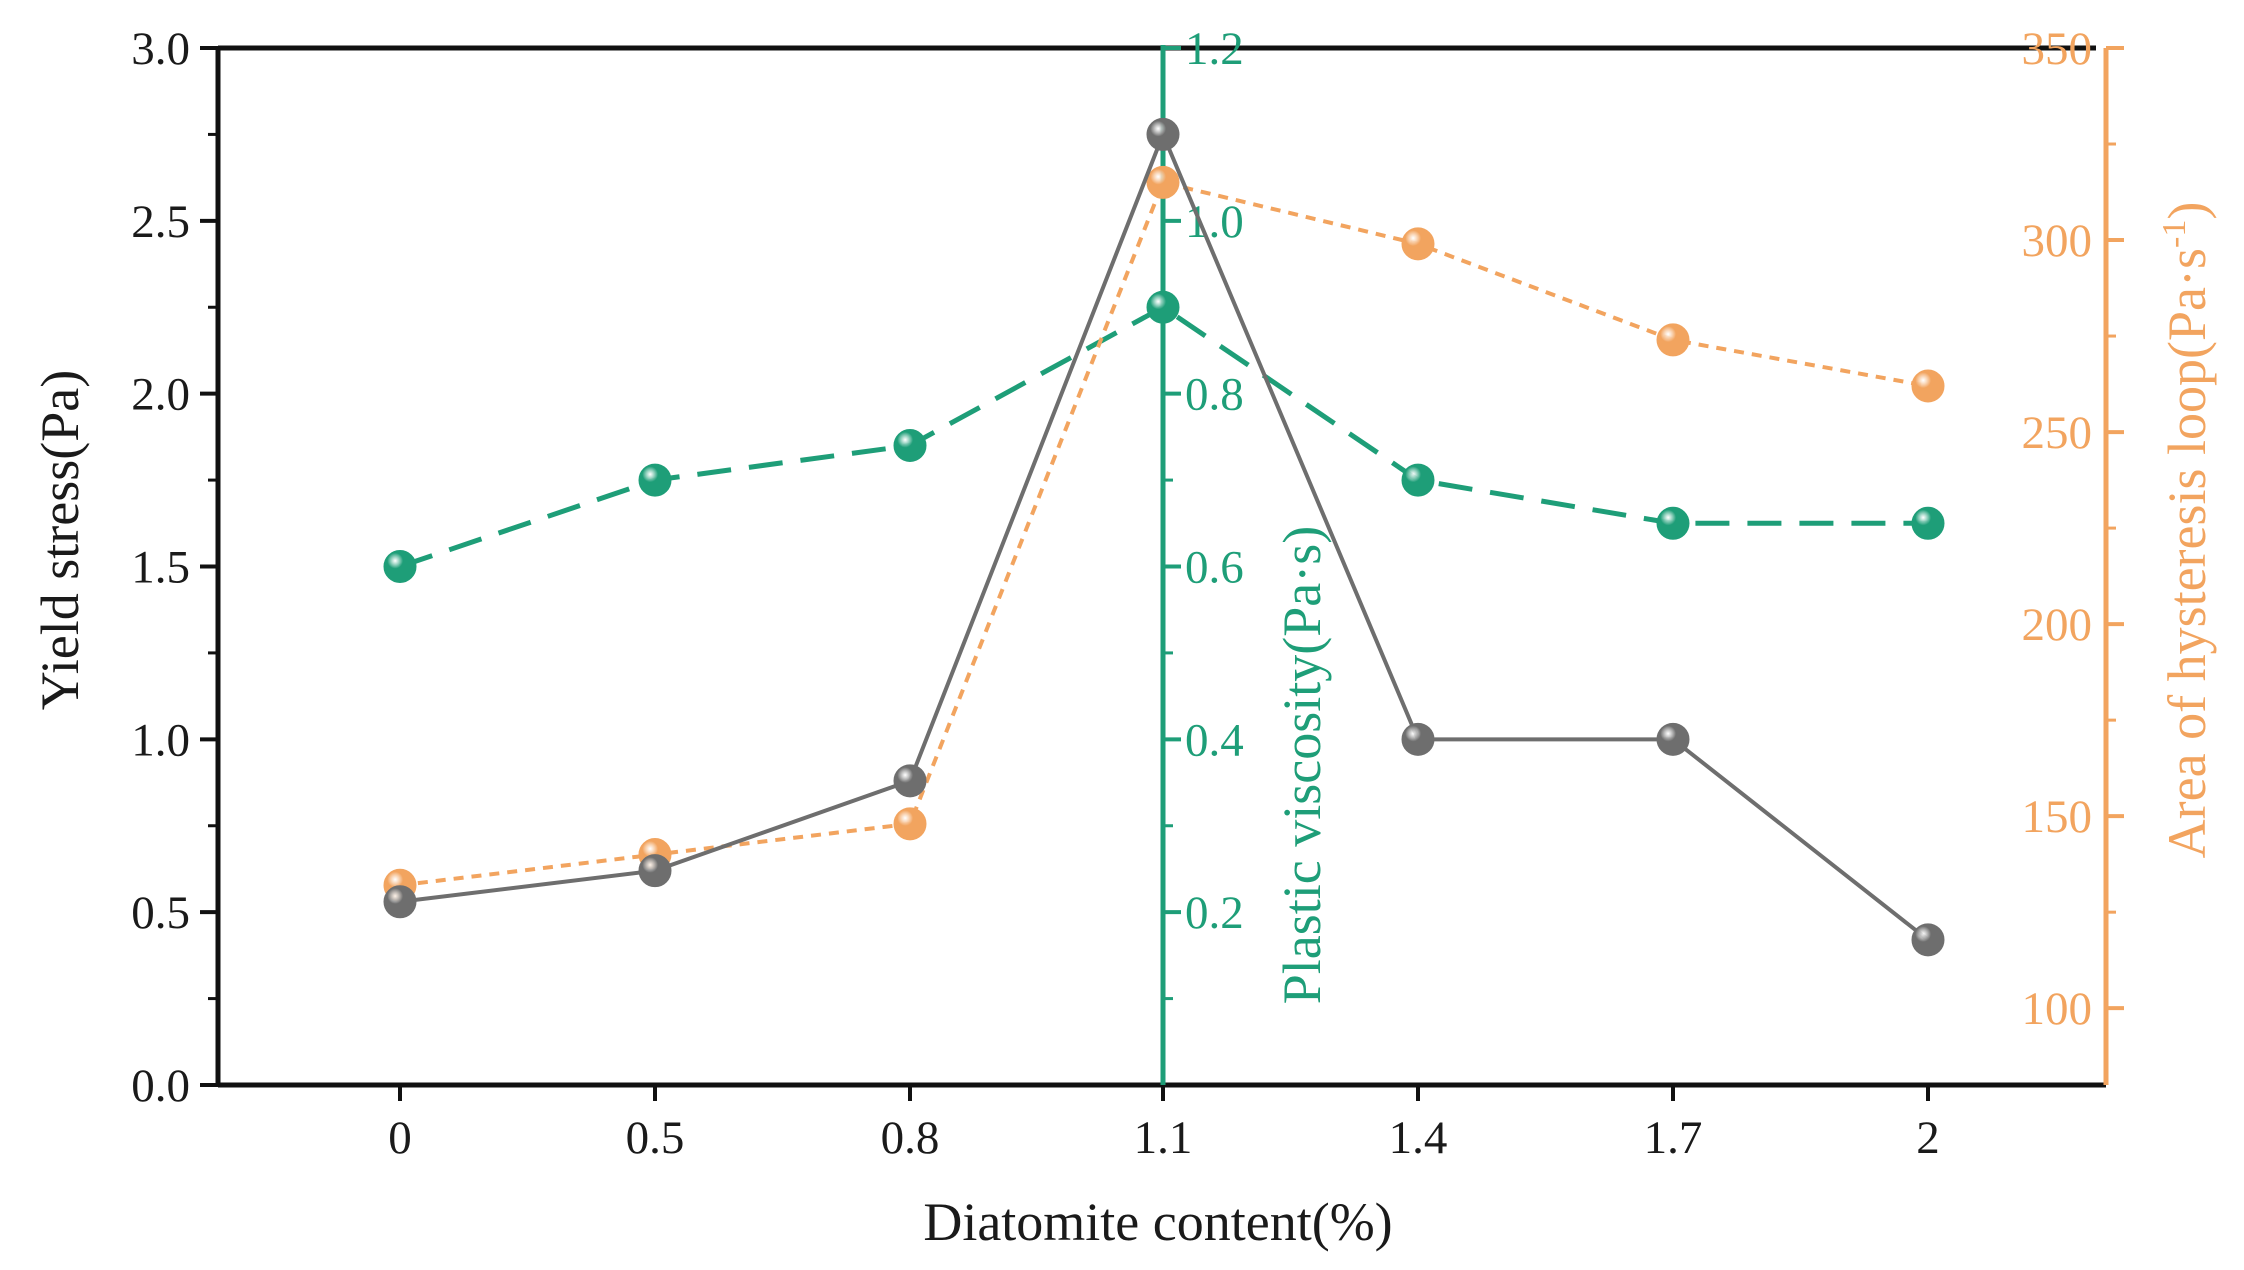 The image size is (2244, 1270). Describe the element at coordinates (1214, 395) in the screenshot. I see `plastic-viscosity-tick-label: 0.8` at that location.